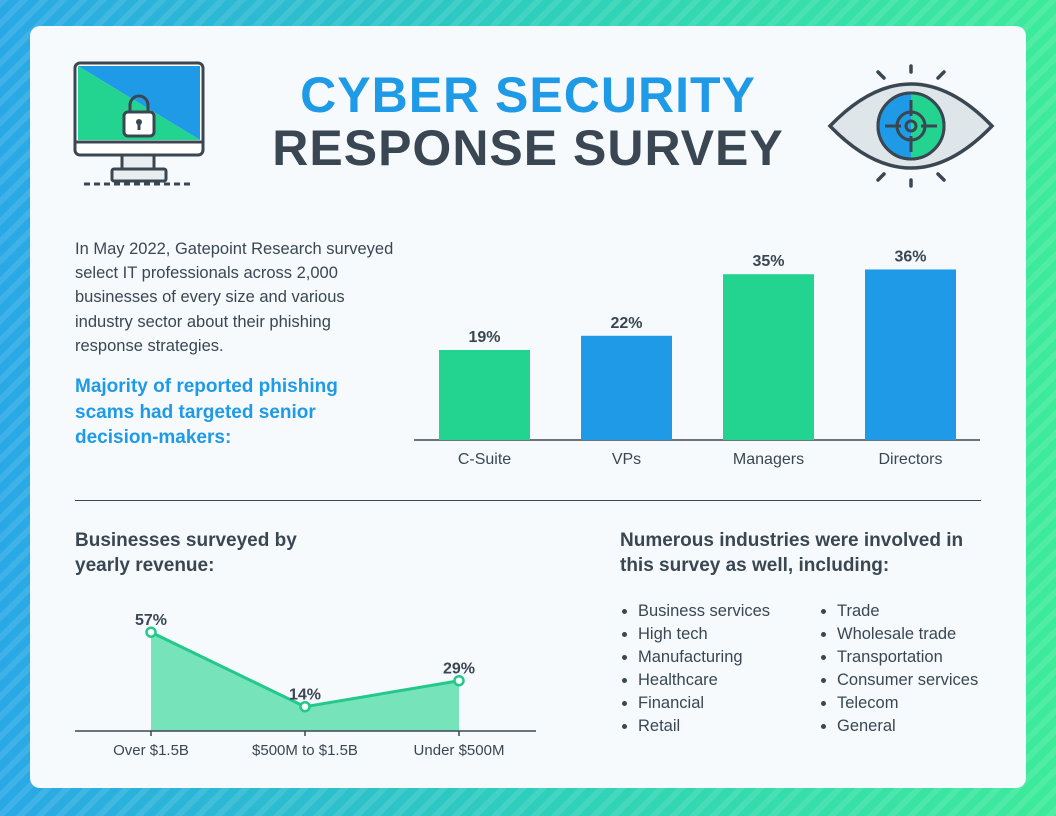  I want to click on industry-item: Wholesale trade, so click(907, 634).